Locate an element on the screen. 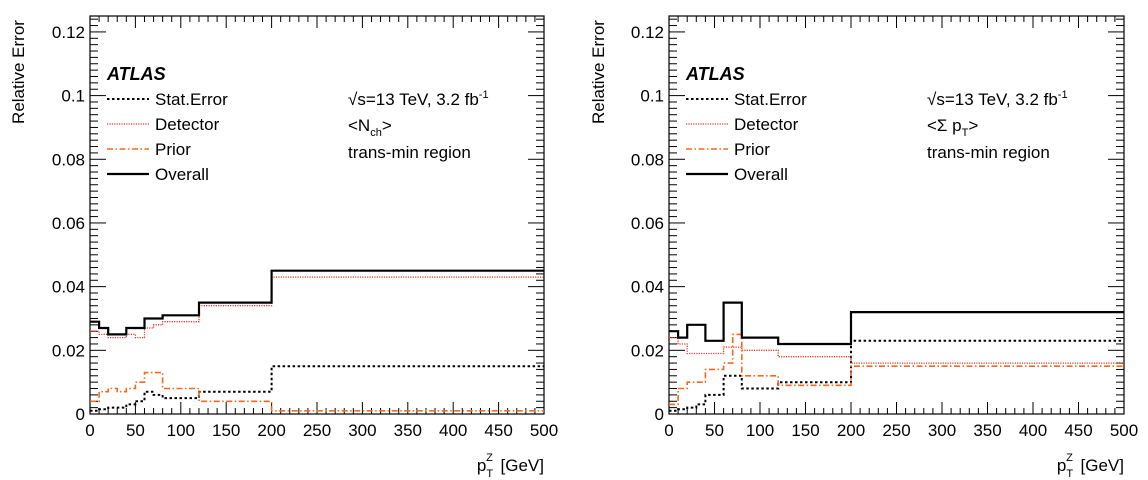 This screenshot has height=480, width=1148. series-line-detector is located at coordinates (317, 307).